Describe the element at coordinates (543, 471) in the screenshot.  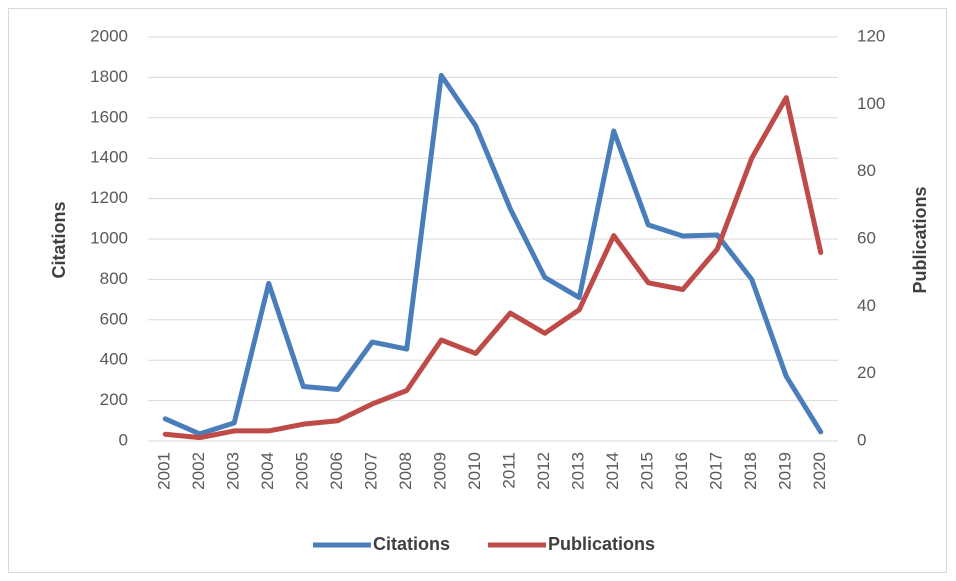
I see `x-tick-label: 2012` at that location.